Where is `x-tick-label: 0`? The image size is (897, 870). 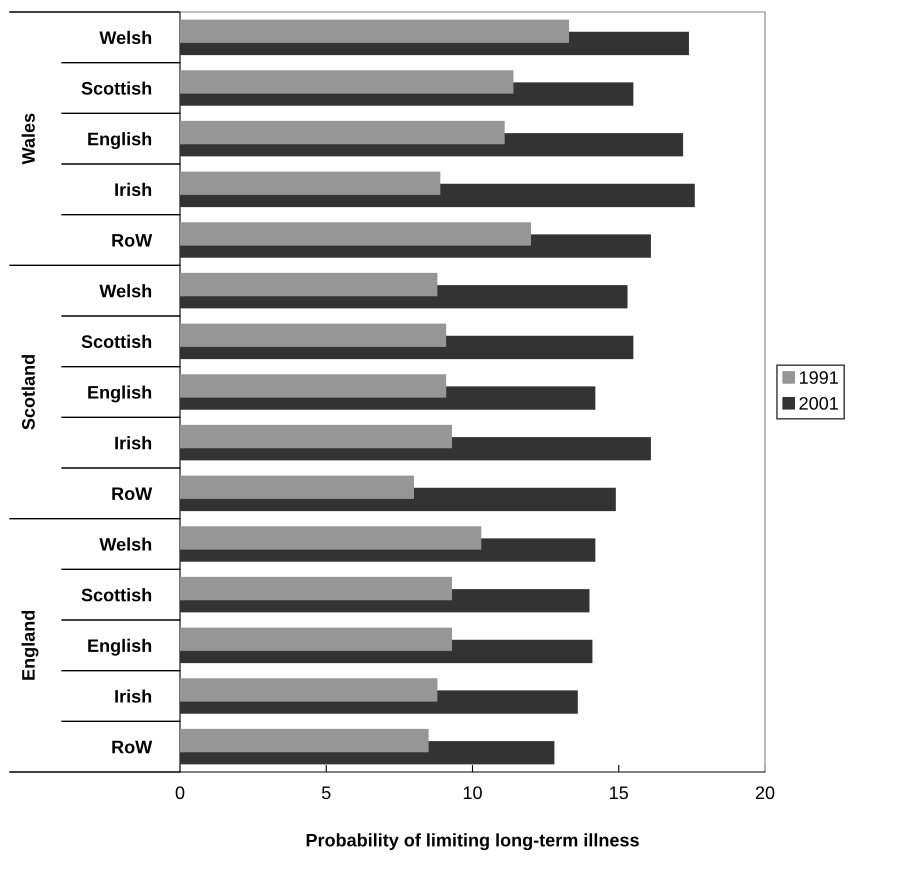
x-tick-label: 0 is located at coordinates (180, 793).